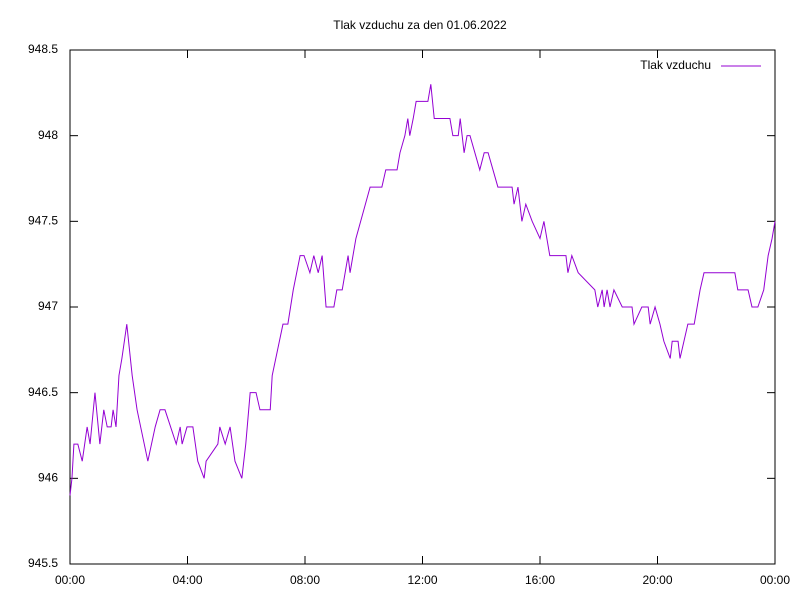 Image resolution: width=800 pixels, height=600 pixels. Describe the element at coordinates (48, 478) in the screenshot. I see `y-tick-label: 946` at that location.